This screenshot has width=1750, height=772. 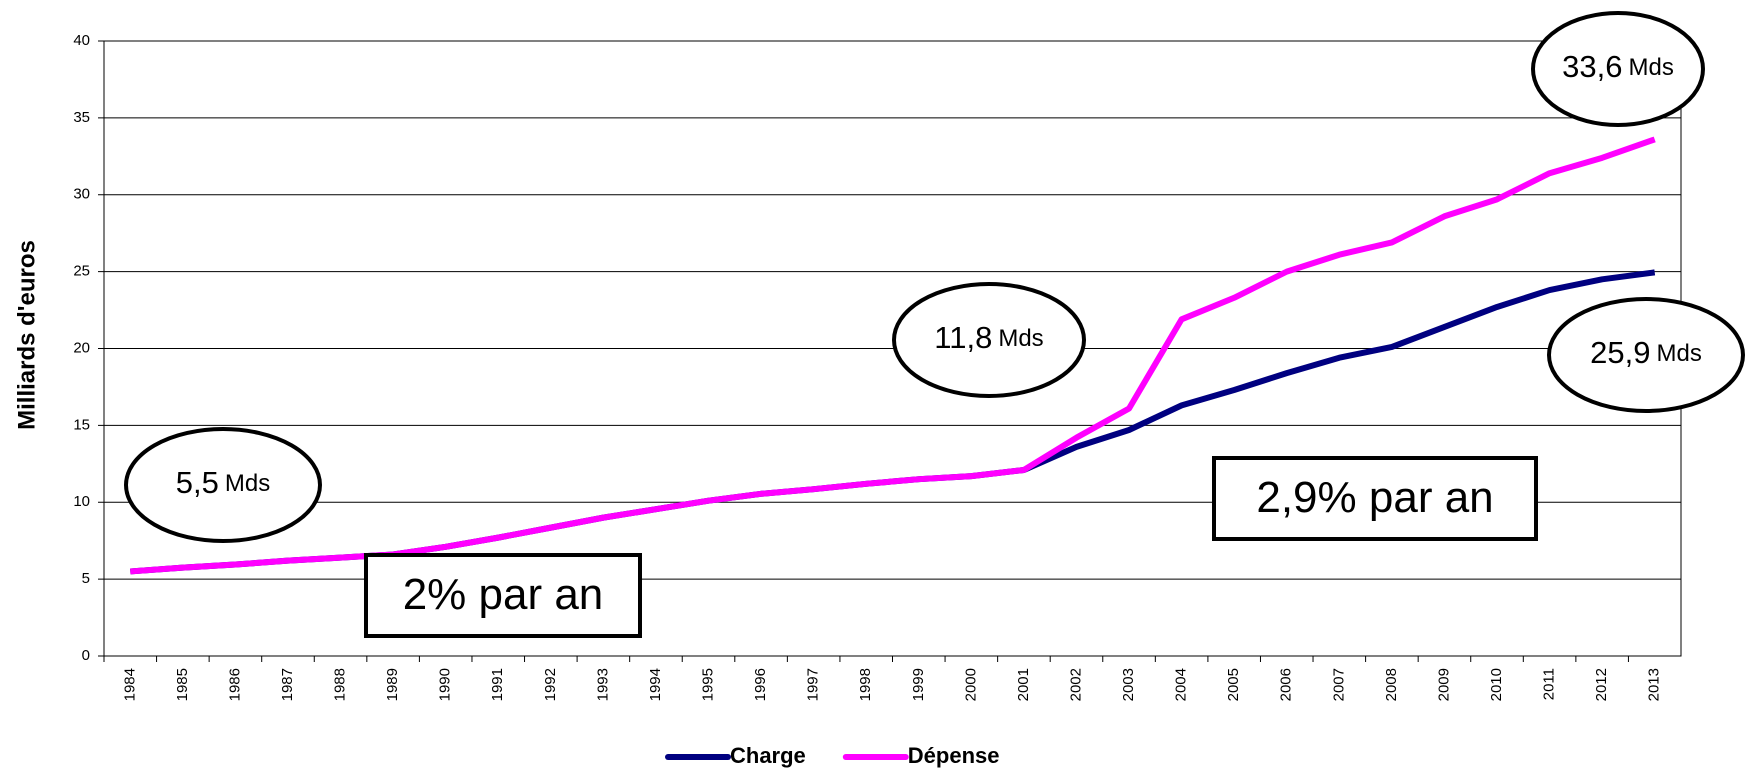 I want to click on callout-amount: 33,6, so click(x=1592, y=66).